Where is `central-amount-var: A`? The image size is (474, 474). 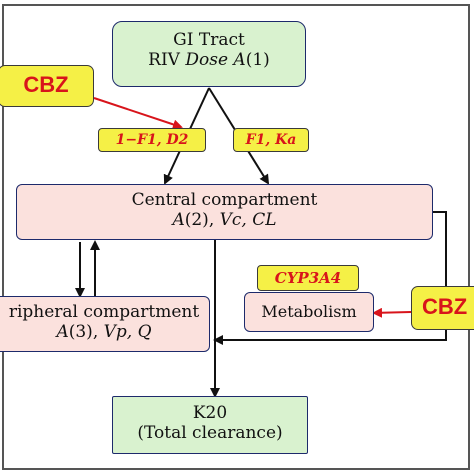 central-amount-var: A is located at coordinates (178, 220).